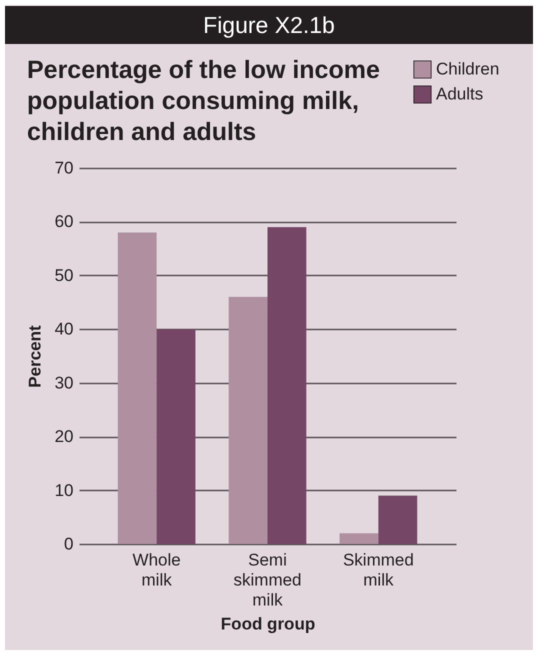 The height and width of the screenshot is (655, 540). What do you see at coordinates (64, 382) in the screenshot?
I see `y-tick-label: 30` at bounding box center [64, 382].